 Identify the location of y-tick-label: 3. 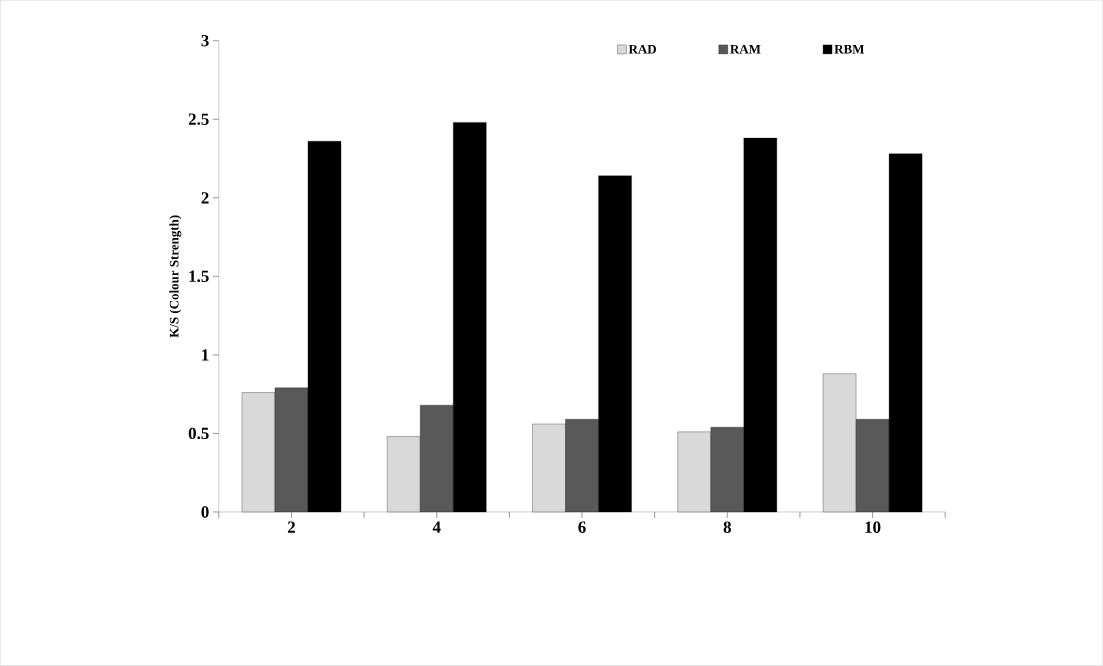
(205, 41).